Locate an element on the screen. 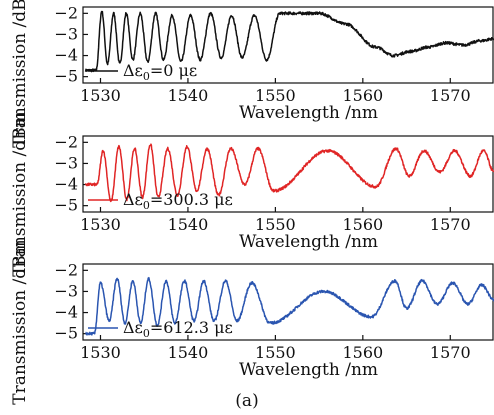 This screenshot has height=415, width=494. legend-label: Δε0=612.3 με is located at coordinates (178, 329).